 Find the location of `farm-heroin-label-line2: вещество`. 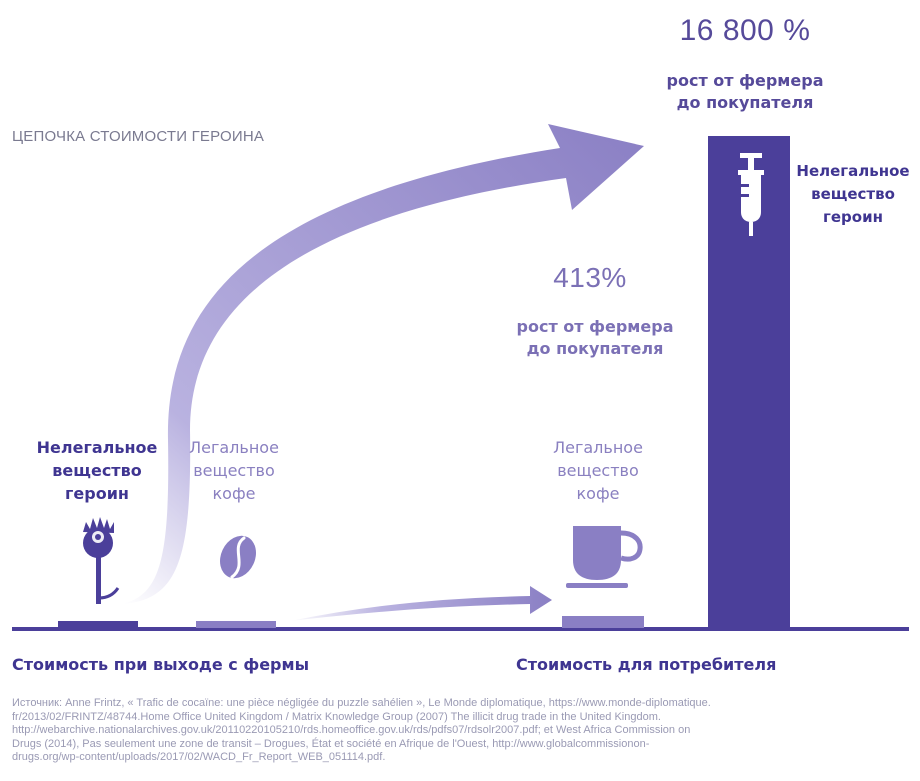

farm-heroin-label-line2: вещество is located at coordinates (97, 470).